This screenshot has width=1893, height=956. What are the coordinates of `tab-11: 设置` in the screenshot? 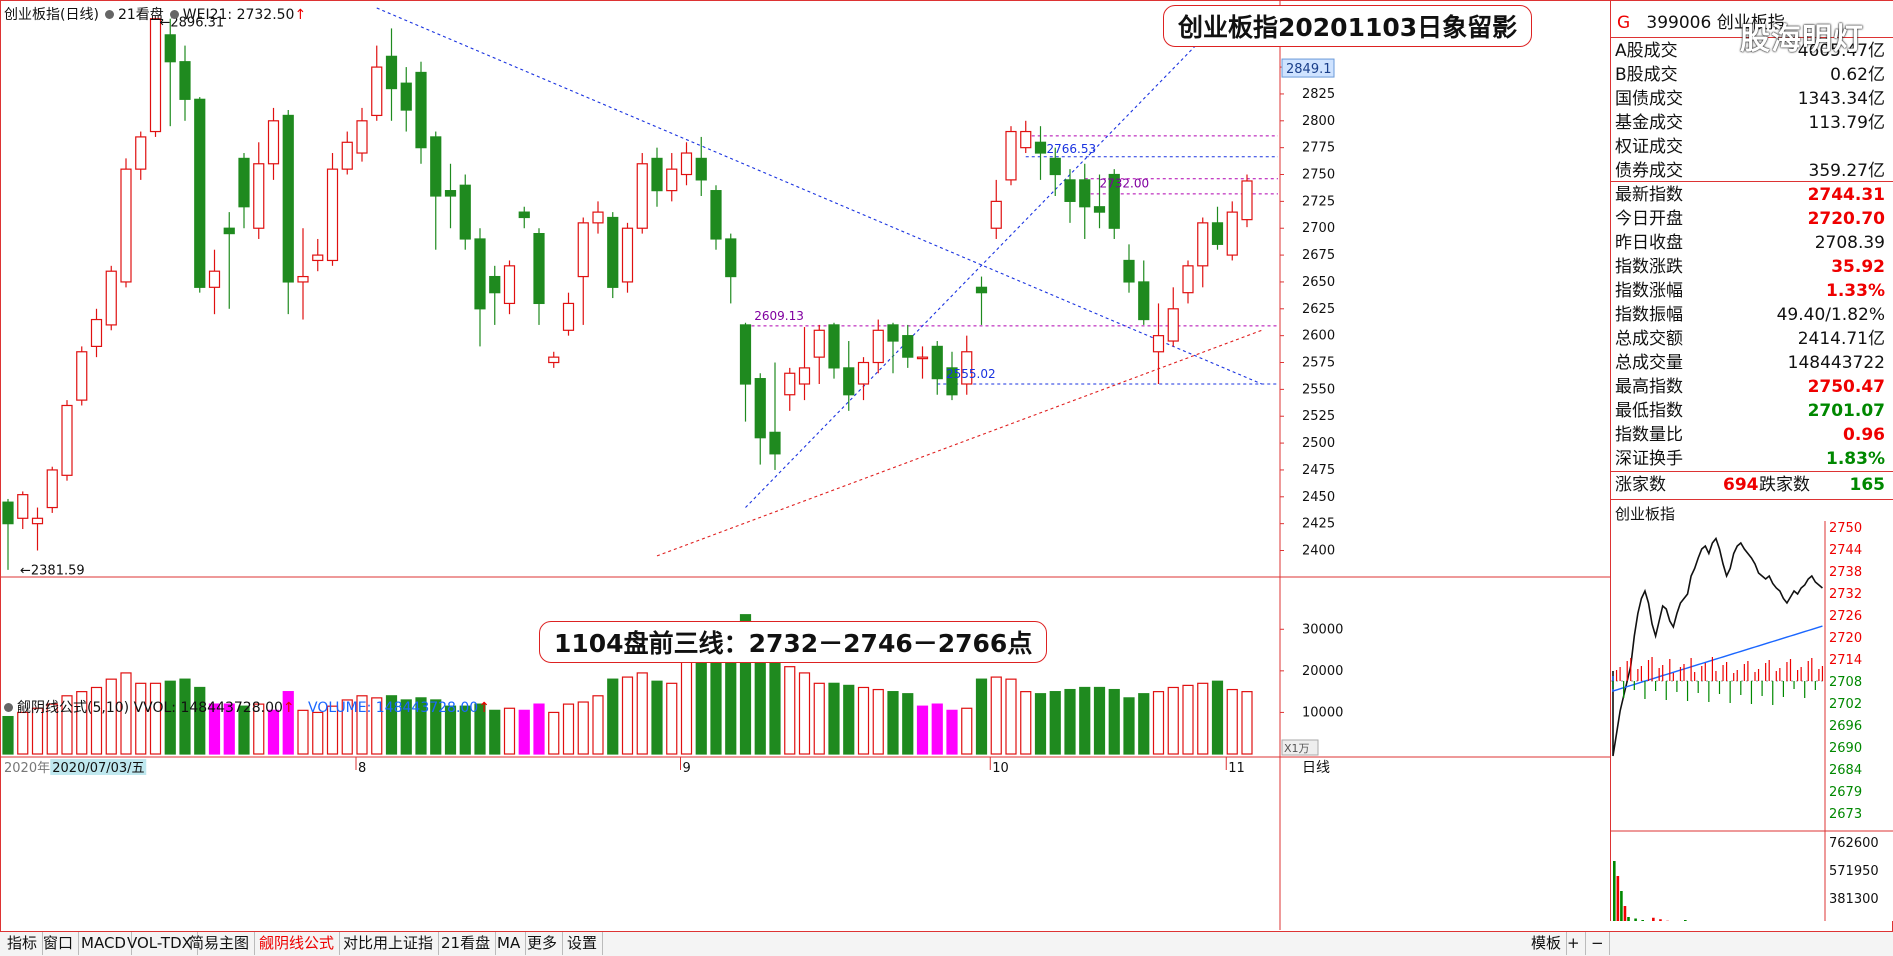 It's located at (582, 943).